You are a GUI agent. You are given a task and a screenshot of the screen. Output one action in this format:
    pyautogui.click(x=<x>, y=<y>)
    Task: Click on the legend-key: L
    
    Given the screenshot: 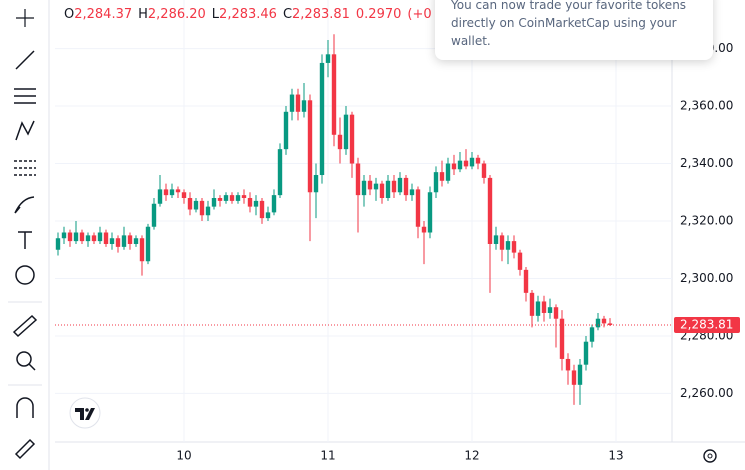 What is the action you would take?
    pyautogui.click(x=215, y=14)
    